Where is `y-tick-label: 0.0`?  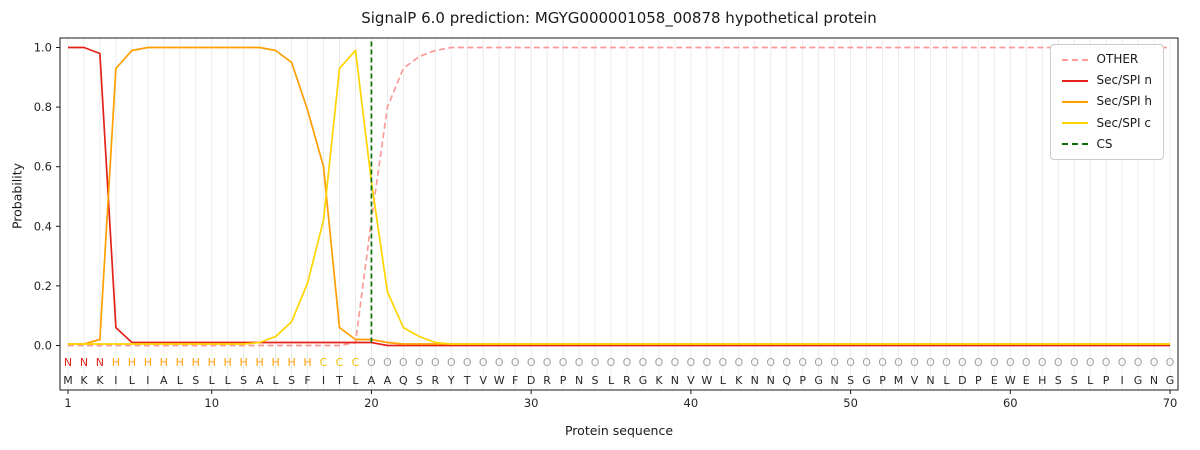 y-tick-label: 0.0 is located at coordinates (43, 346).